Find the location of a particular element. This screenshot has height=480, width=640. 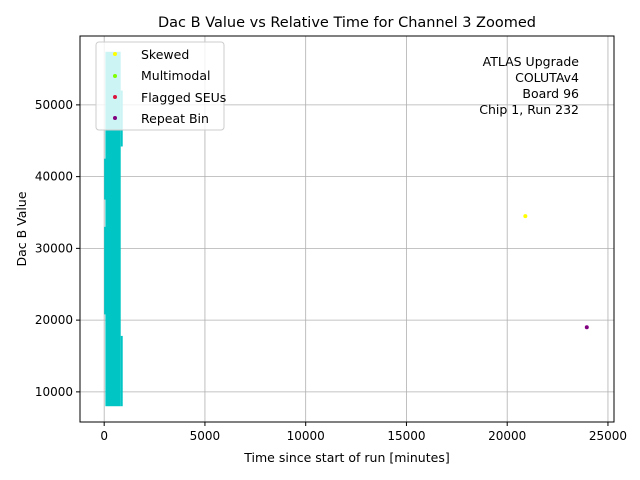

legend-item-skewed: Skewed is located at coordinates (151, 54).